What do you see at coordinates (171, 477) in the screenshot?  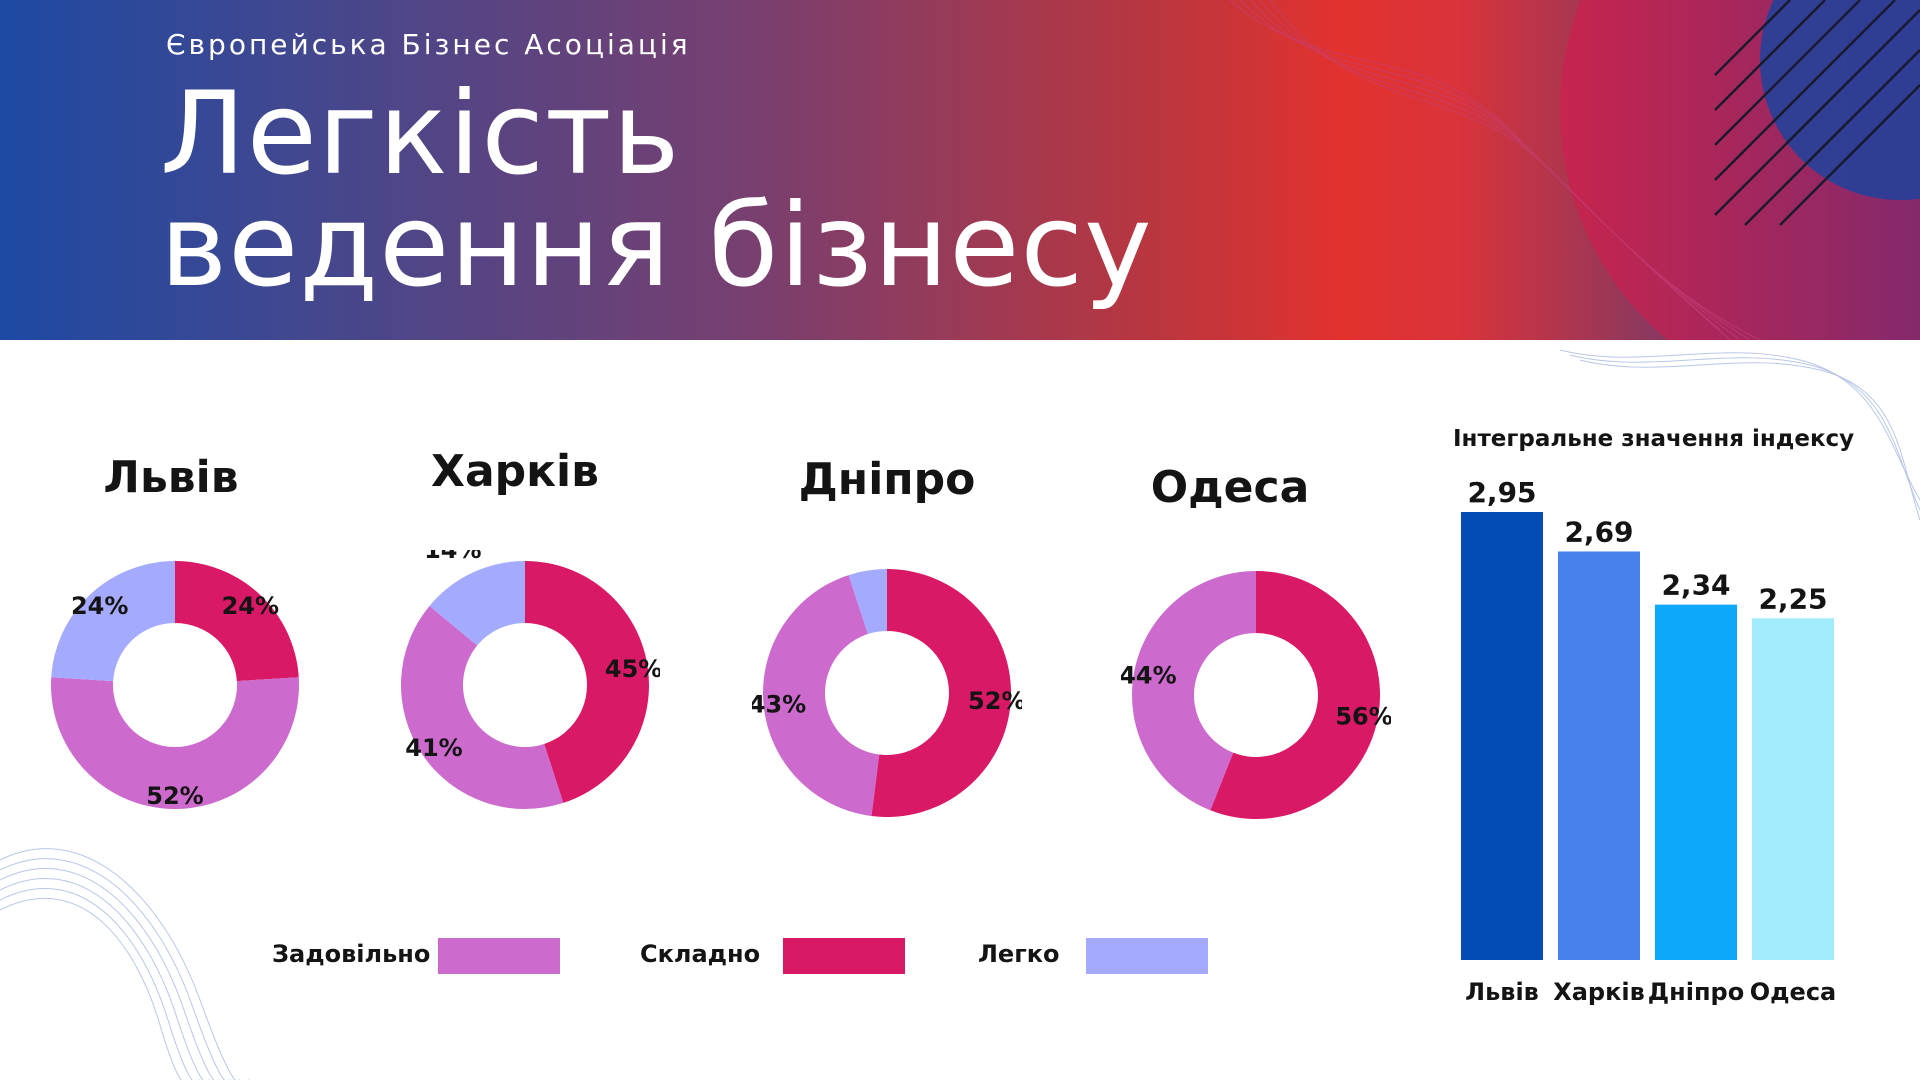 I see `city-title-lviv: Львів` at bounding box center [171, 477].